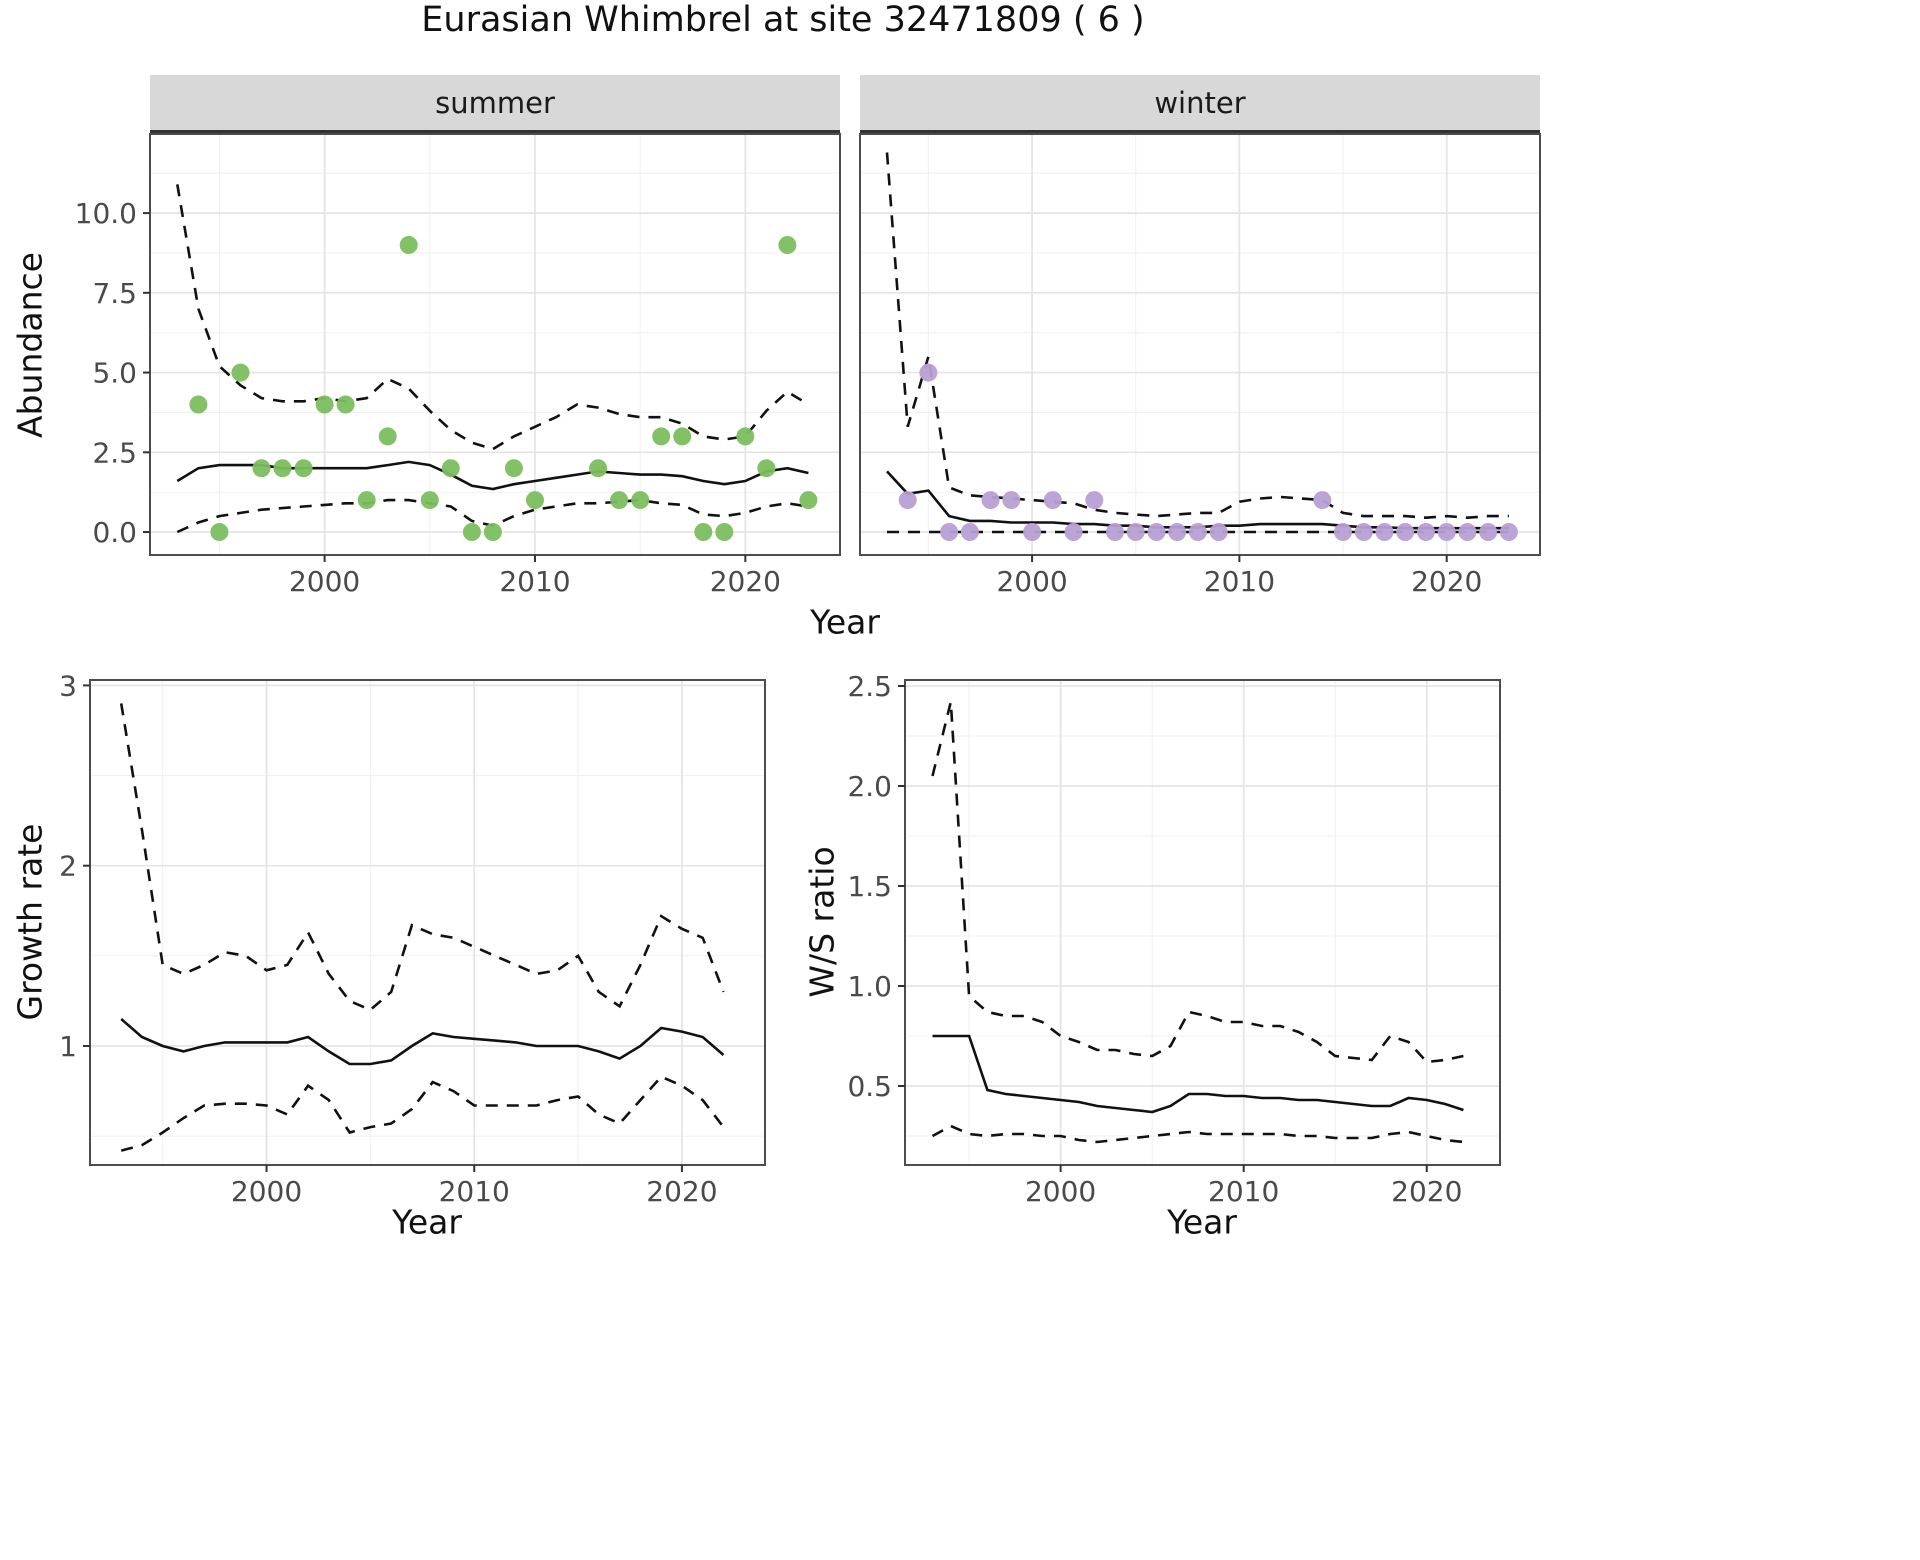 This screenshot has height=1560, width=1920. What do you see at coordinates (114, 452) in the screenshot?
I see `y-tick-label: 2.5` at bounding box center [114, 452].